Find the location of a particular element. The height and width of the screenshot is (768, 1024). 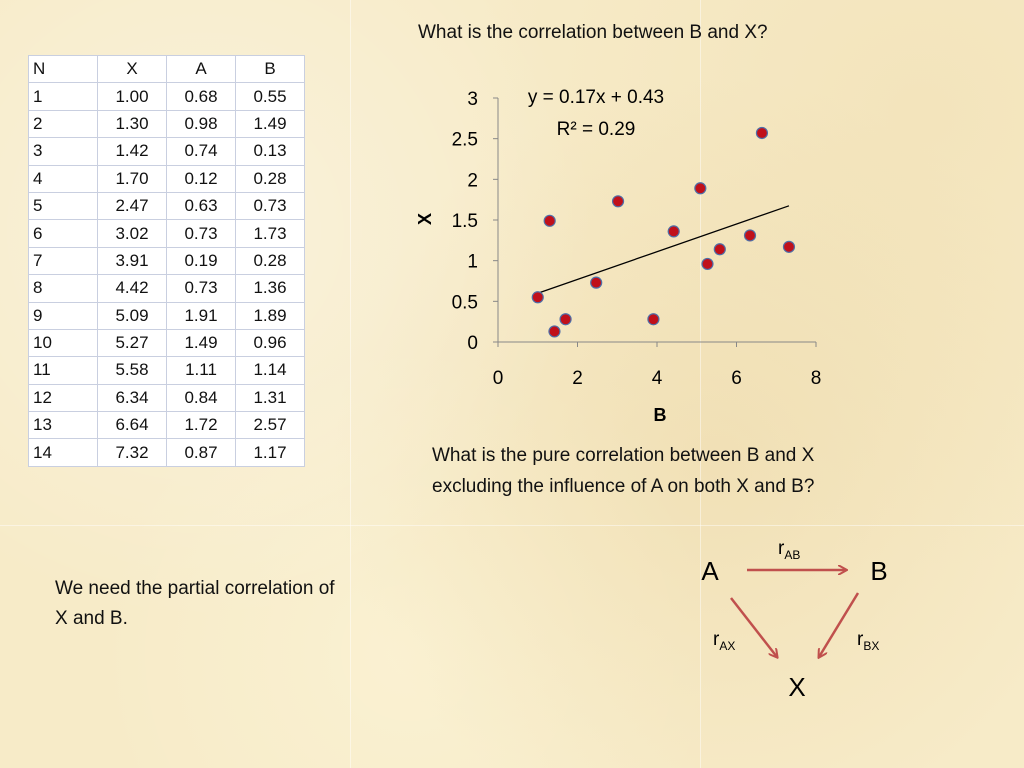

table-row: 6 3.02 0.73 1.73 is located at coordinates (166, 233).